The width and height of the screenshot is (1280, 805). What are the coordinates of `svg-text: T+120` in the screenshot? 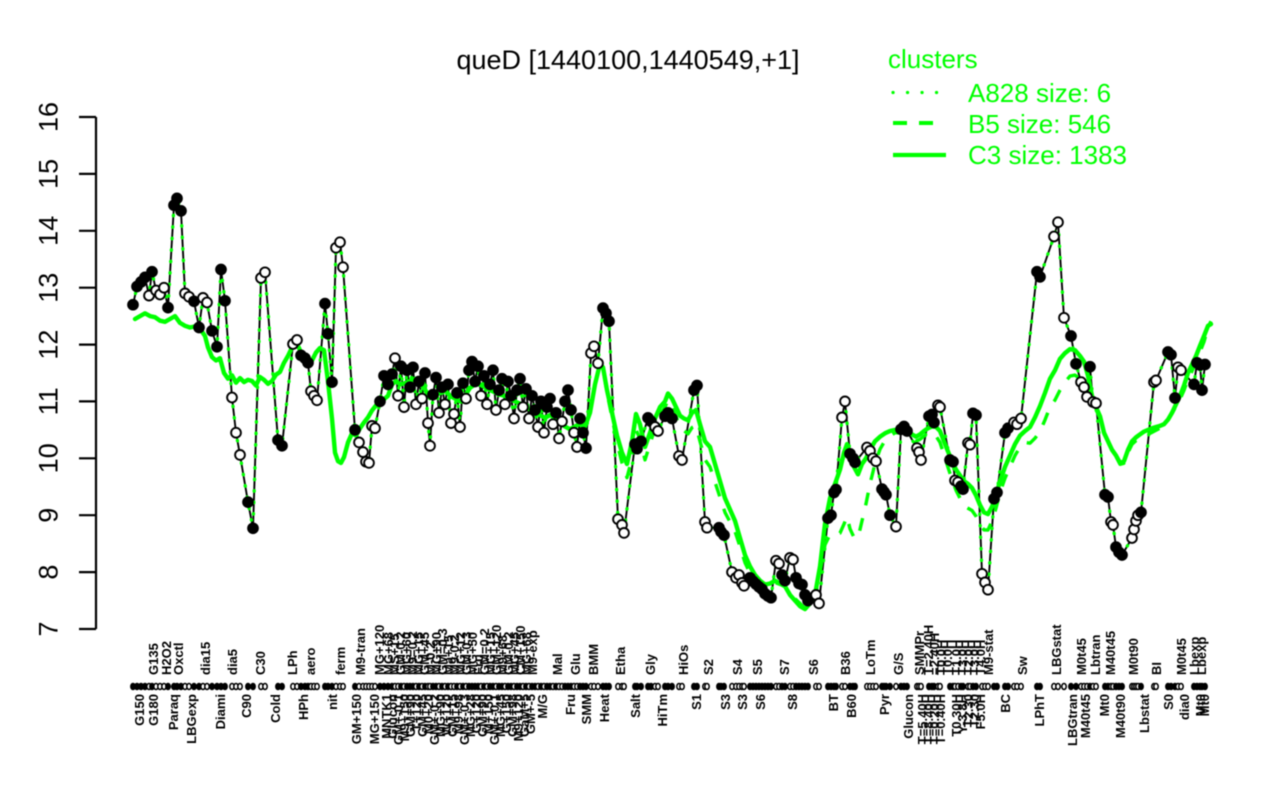 It's located at (416, 712).